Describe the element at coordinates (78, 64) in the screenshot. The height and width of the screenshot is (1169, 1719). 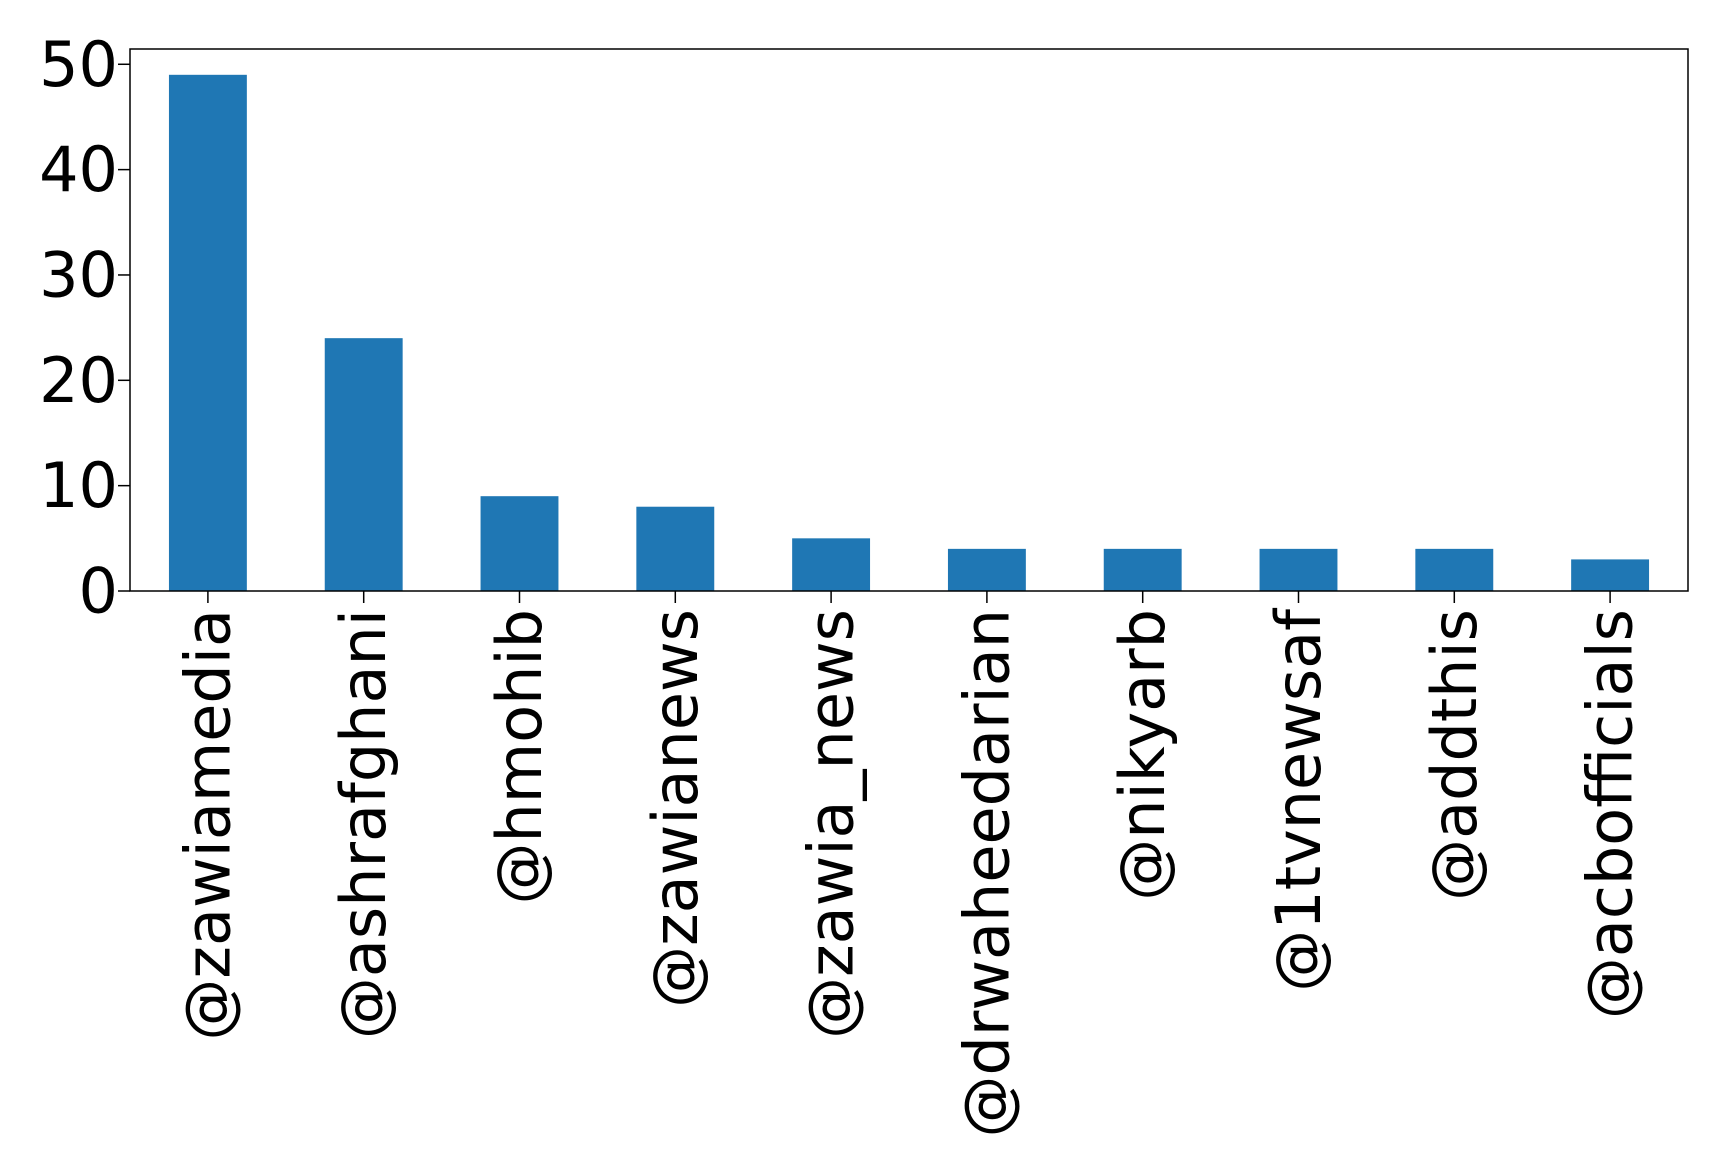
I see `y-tick-label: 50` at that location.